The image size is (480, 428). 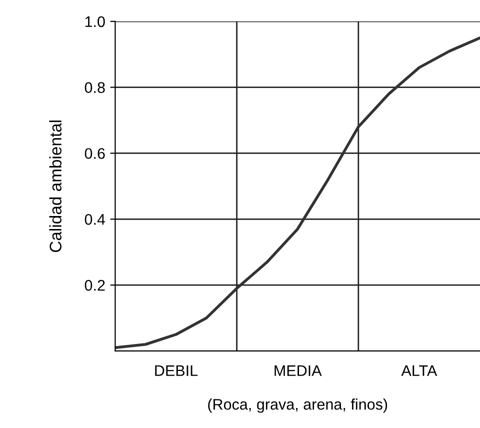 What do you see at coordinates (95, 22) in the screenshot?
I see `y-tick-label: 1.0` at bounding box center [95, 22].